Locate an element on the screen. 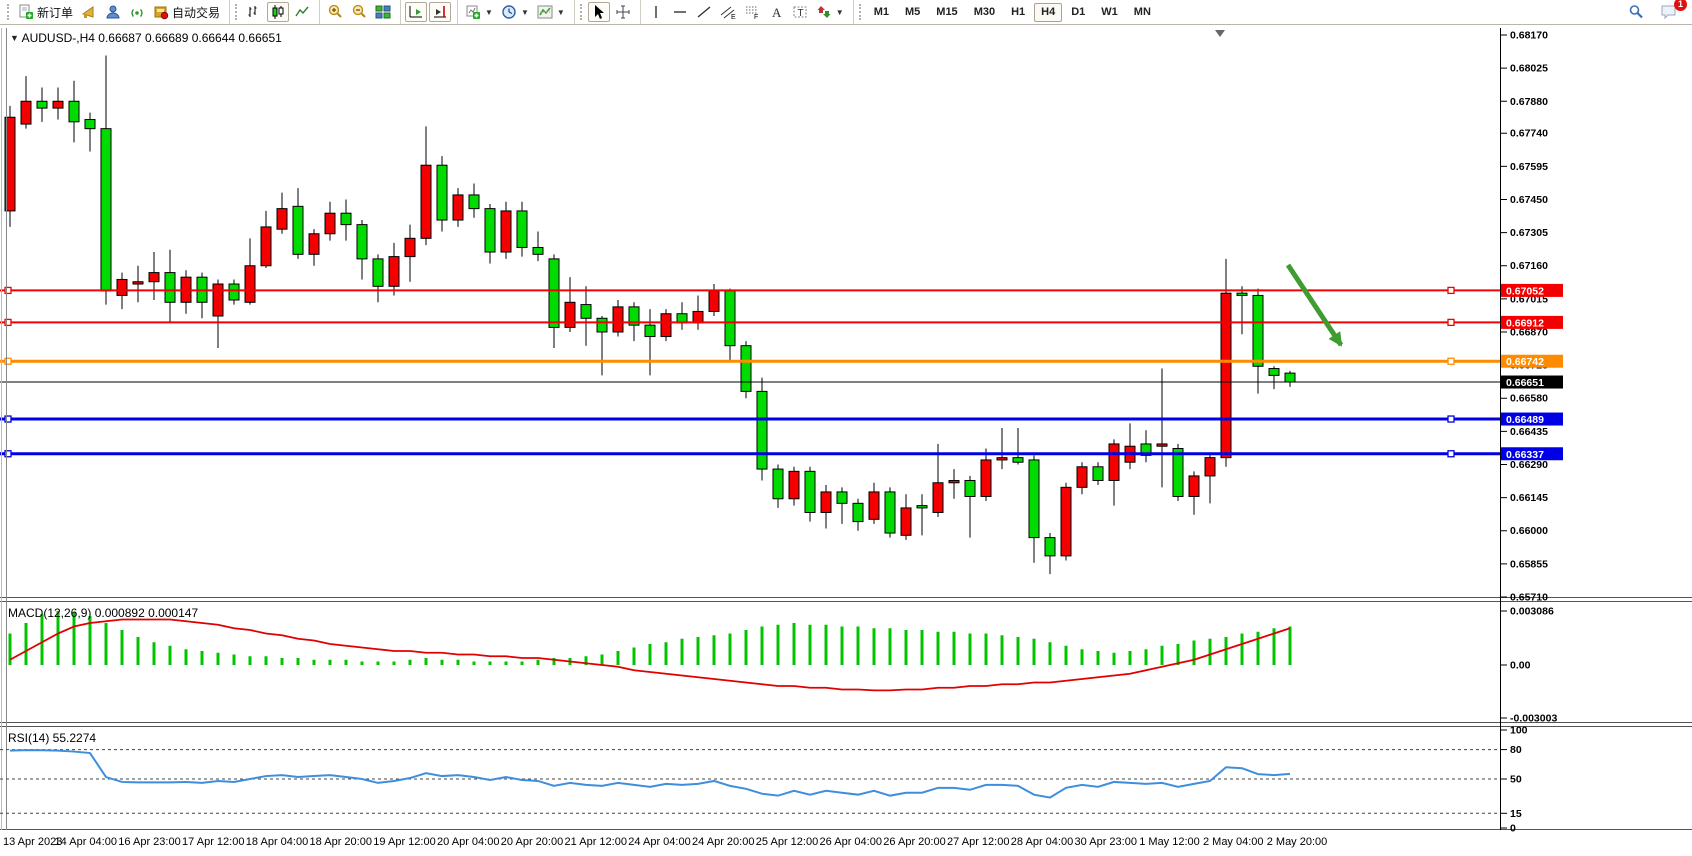 The width and height of the screenshot is (1692, 856). toolbar-group-charttype is located at coordinates (273, 12).